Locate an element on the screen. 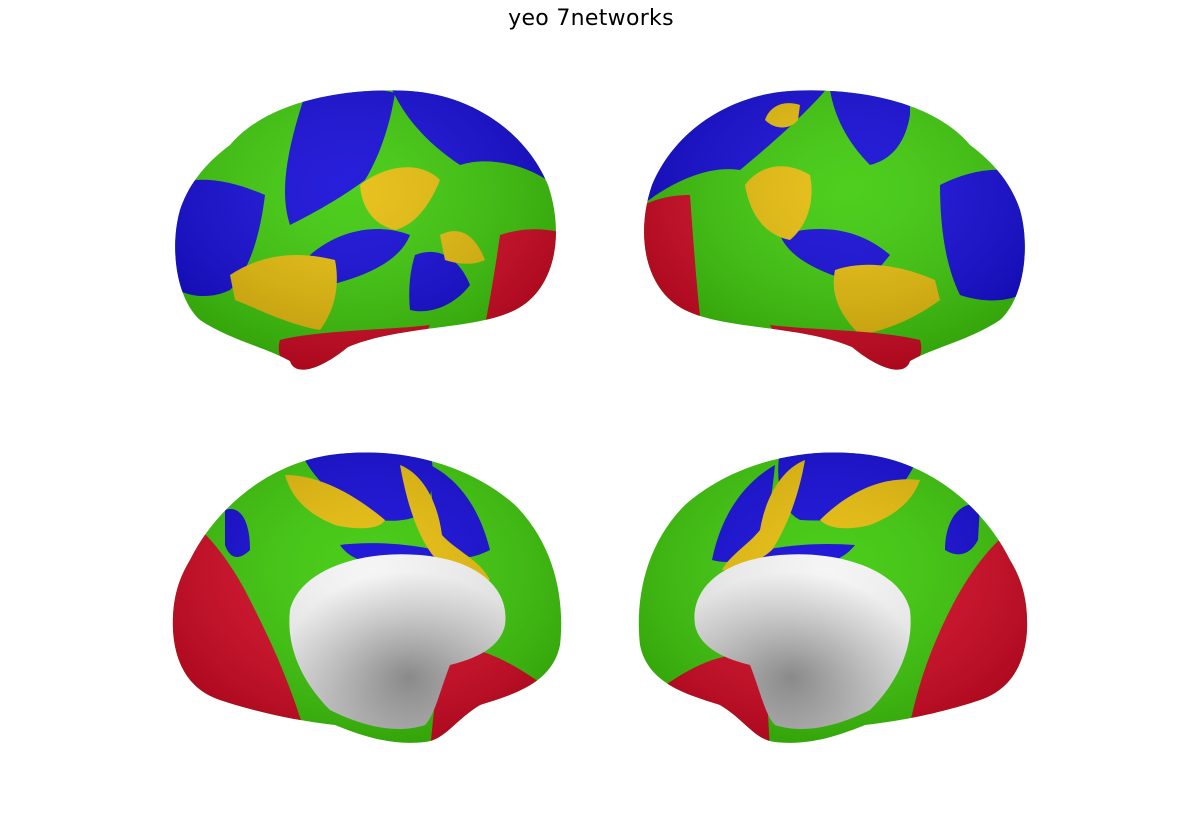 The image size is (1182, 817). brain-left-medial-view is located at coordinates (367, 597).